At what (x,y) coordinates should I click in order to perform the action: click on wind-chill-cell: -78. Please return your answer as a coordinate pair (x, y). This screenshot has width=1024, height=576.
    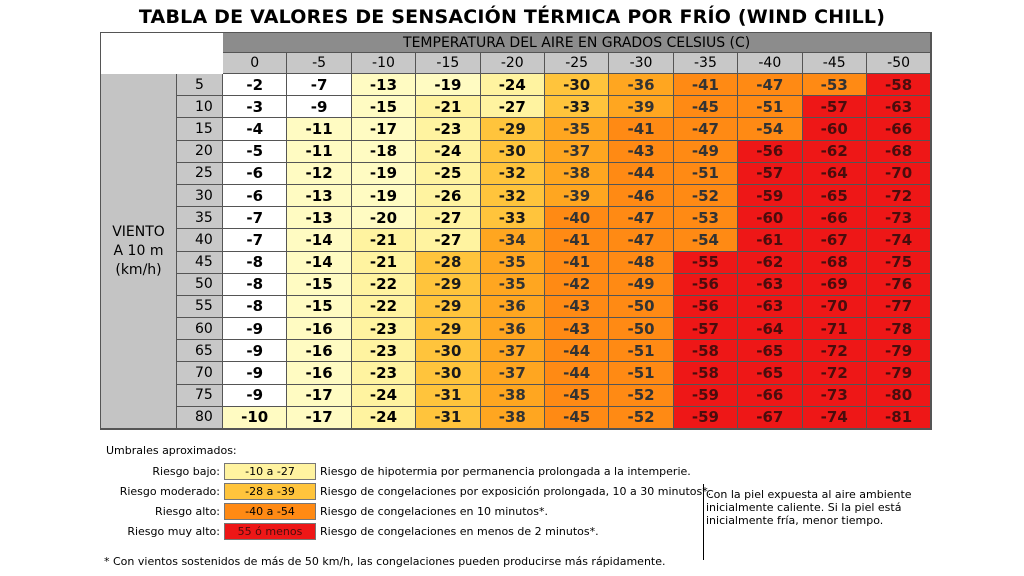
    Looking at the image, I should click on (899, 329).